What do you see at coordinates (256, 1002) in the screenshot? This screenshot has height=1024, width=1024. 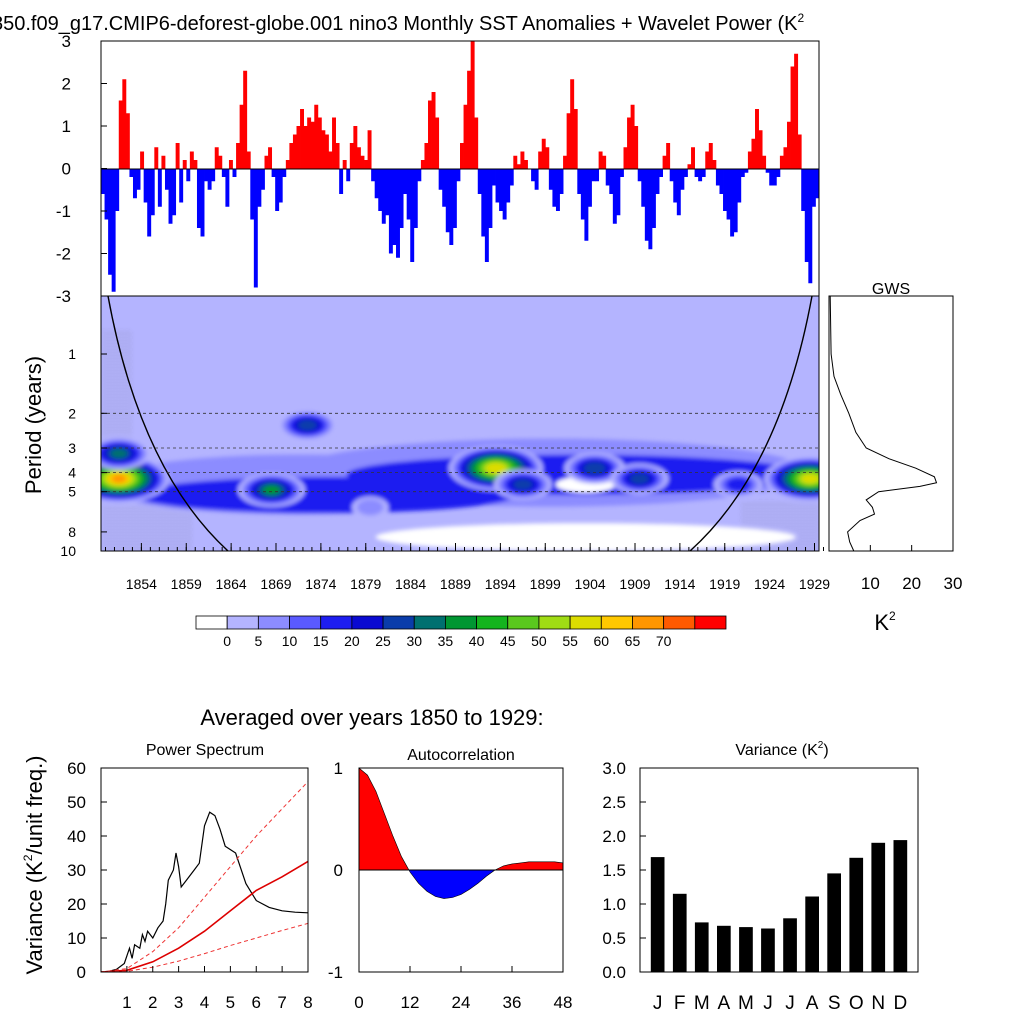 I see `power-spectrum-x-tick-label: 6` at bounding box center [256, 1002].